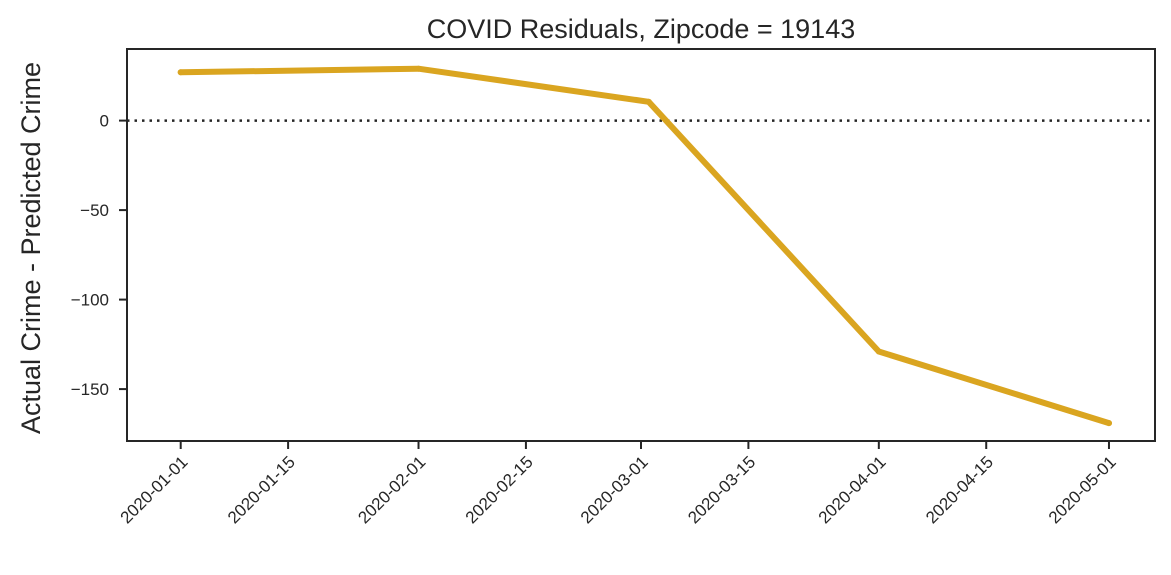 The width and height of the screenshot is (1171, 575). I want to click on y-tick-label: −100, so click(90, 300).